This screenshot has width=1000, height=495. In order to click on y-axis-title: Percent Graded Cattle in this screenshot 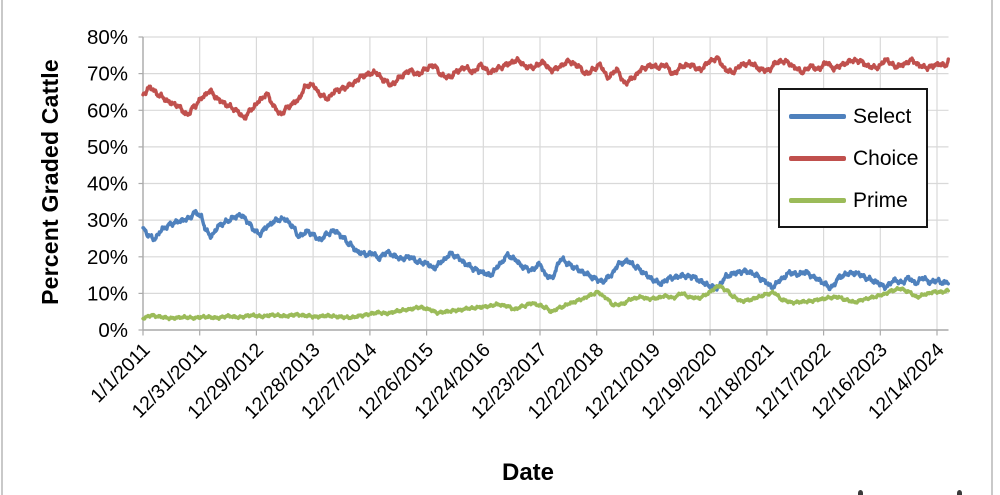, I will do `click(50, 182)`.